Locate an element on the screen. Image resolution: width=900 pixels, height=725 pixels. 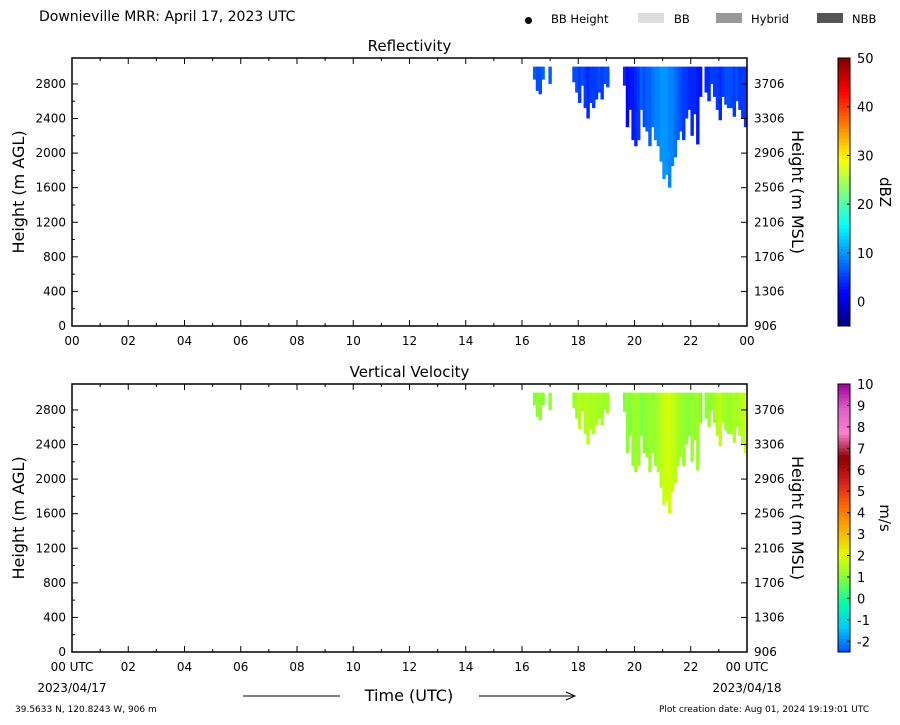
panel0-y2label: Height (m MSL) is located at coordinates (797, 192).